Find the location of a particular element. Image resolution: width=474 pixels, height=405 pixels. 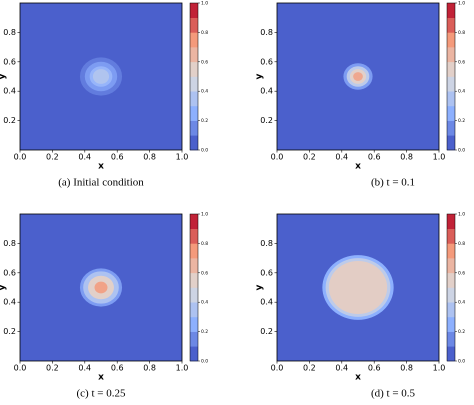

caption: (d) t = 0.5 is located at coordinates (393, 394).